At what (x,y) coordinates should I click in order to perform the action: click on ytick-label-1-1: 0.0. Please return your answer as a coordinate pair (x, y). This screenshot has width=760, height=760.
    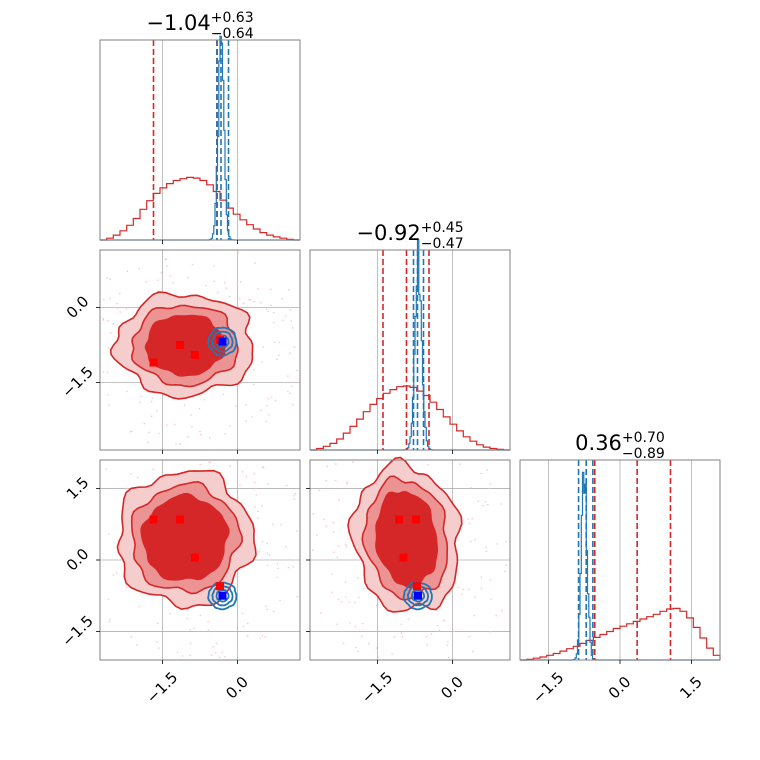
    Looking at the image, I should click on (78, 307).